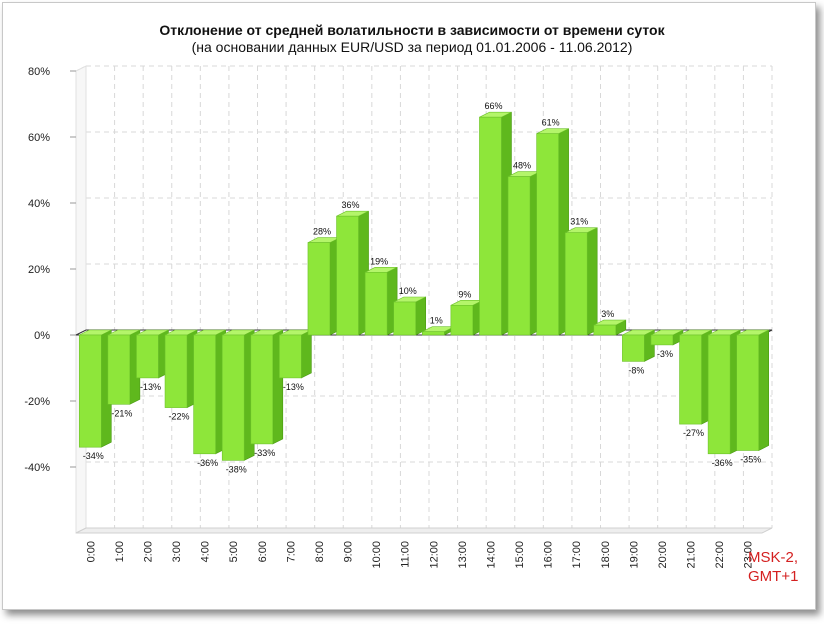 The height and width of the screenshot is (624, 824). I want to click on x-tick-label: 2:00, so click(148, 551).